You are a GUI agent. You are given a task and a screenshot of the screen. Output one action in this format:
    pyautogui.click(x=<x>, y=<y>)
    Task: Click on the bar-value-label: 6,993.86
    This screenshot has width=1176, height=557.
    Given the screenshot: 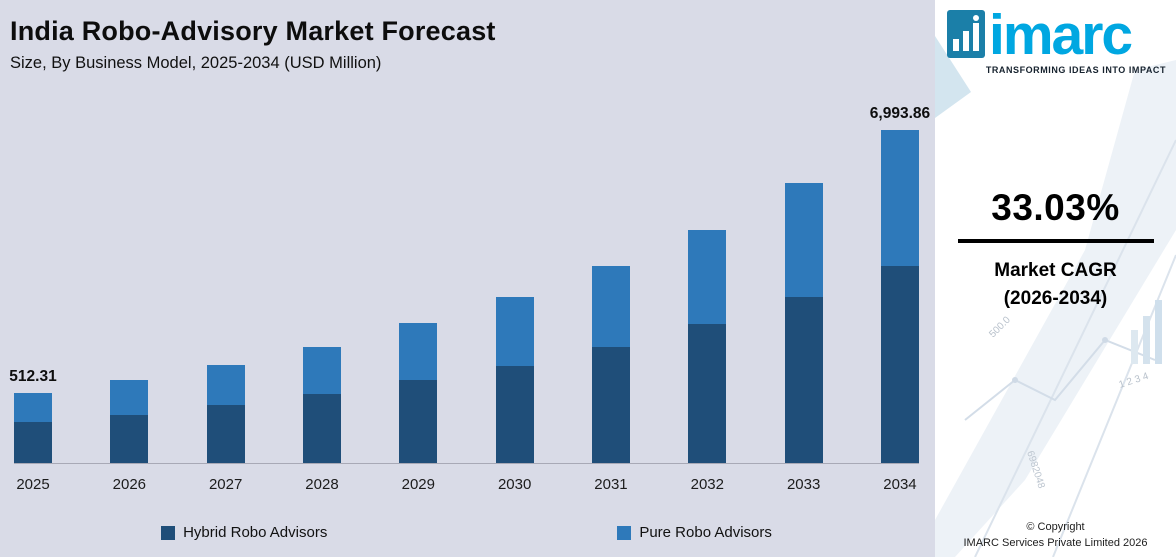 What is the action you would take?
    pyautogui.click(x=900, y=113)
    